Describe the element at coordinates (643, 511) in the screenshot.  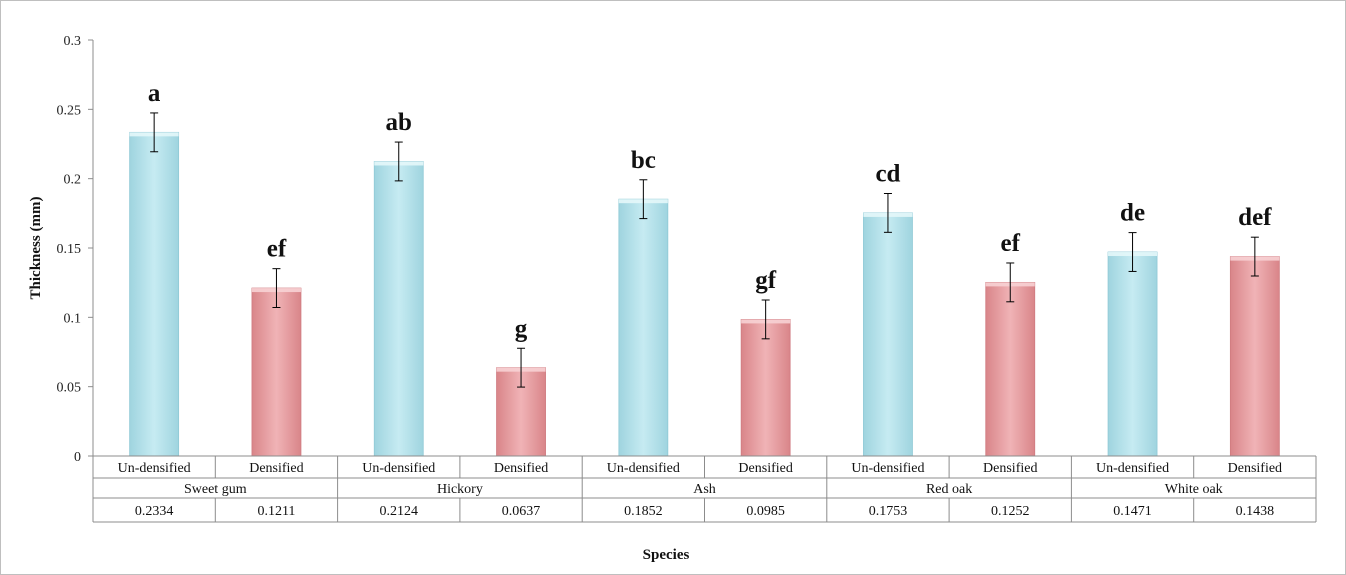
I see `value-label: 0.1852` at that location.